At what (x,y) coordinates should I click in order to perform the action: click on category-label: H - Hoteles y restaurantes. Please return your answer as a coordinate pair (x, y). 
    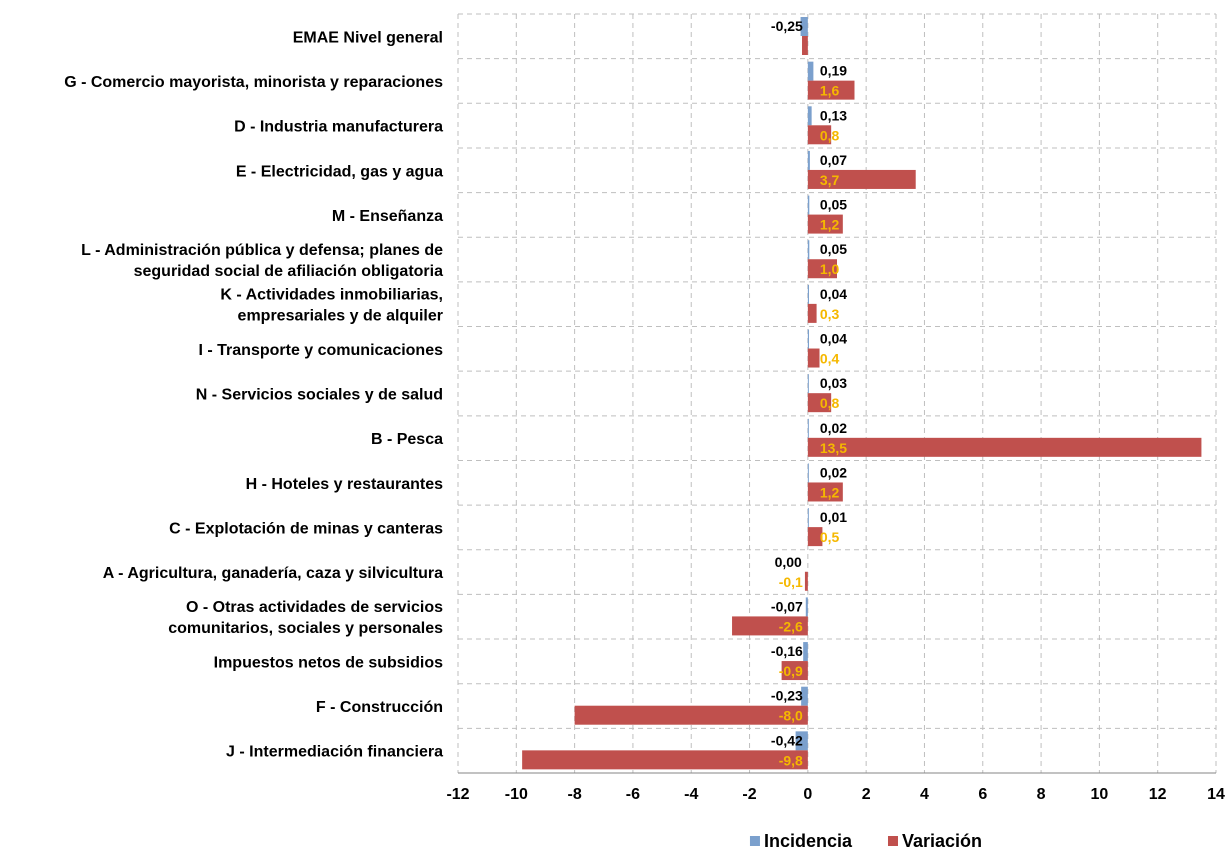
    Looking at the image, I should click on (345, 484).